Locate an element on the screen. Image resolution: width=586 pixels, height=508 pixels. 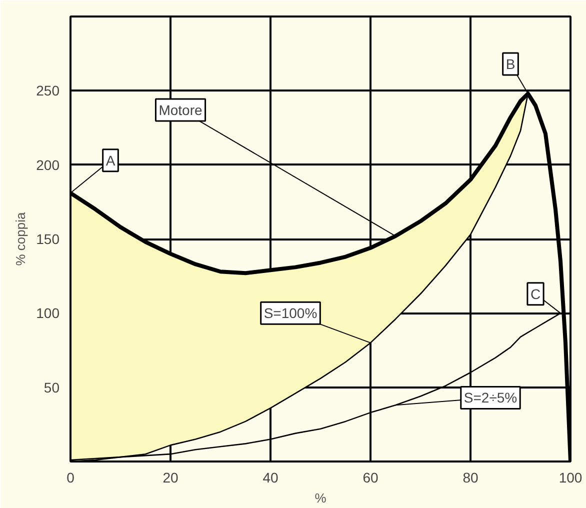
y-tick-label: 250 is located at coordinates (48, 90).